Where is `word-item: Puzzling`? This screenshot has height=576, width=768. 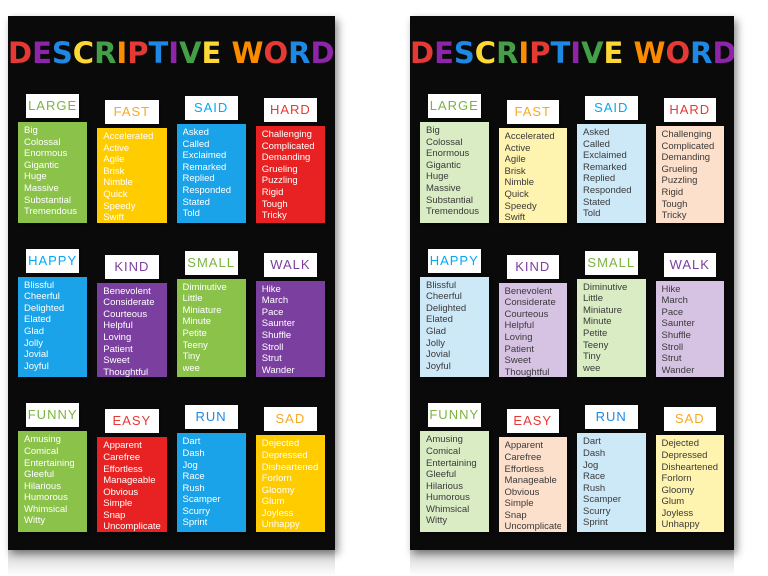
word-item: Puzzling is located at coordinates (679, 181).